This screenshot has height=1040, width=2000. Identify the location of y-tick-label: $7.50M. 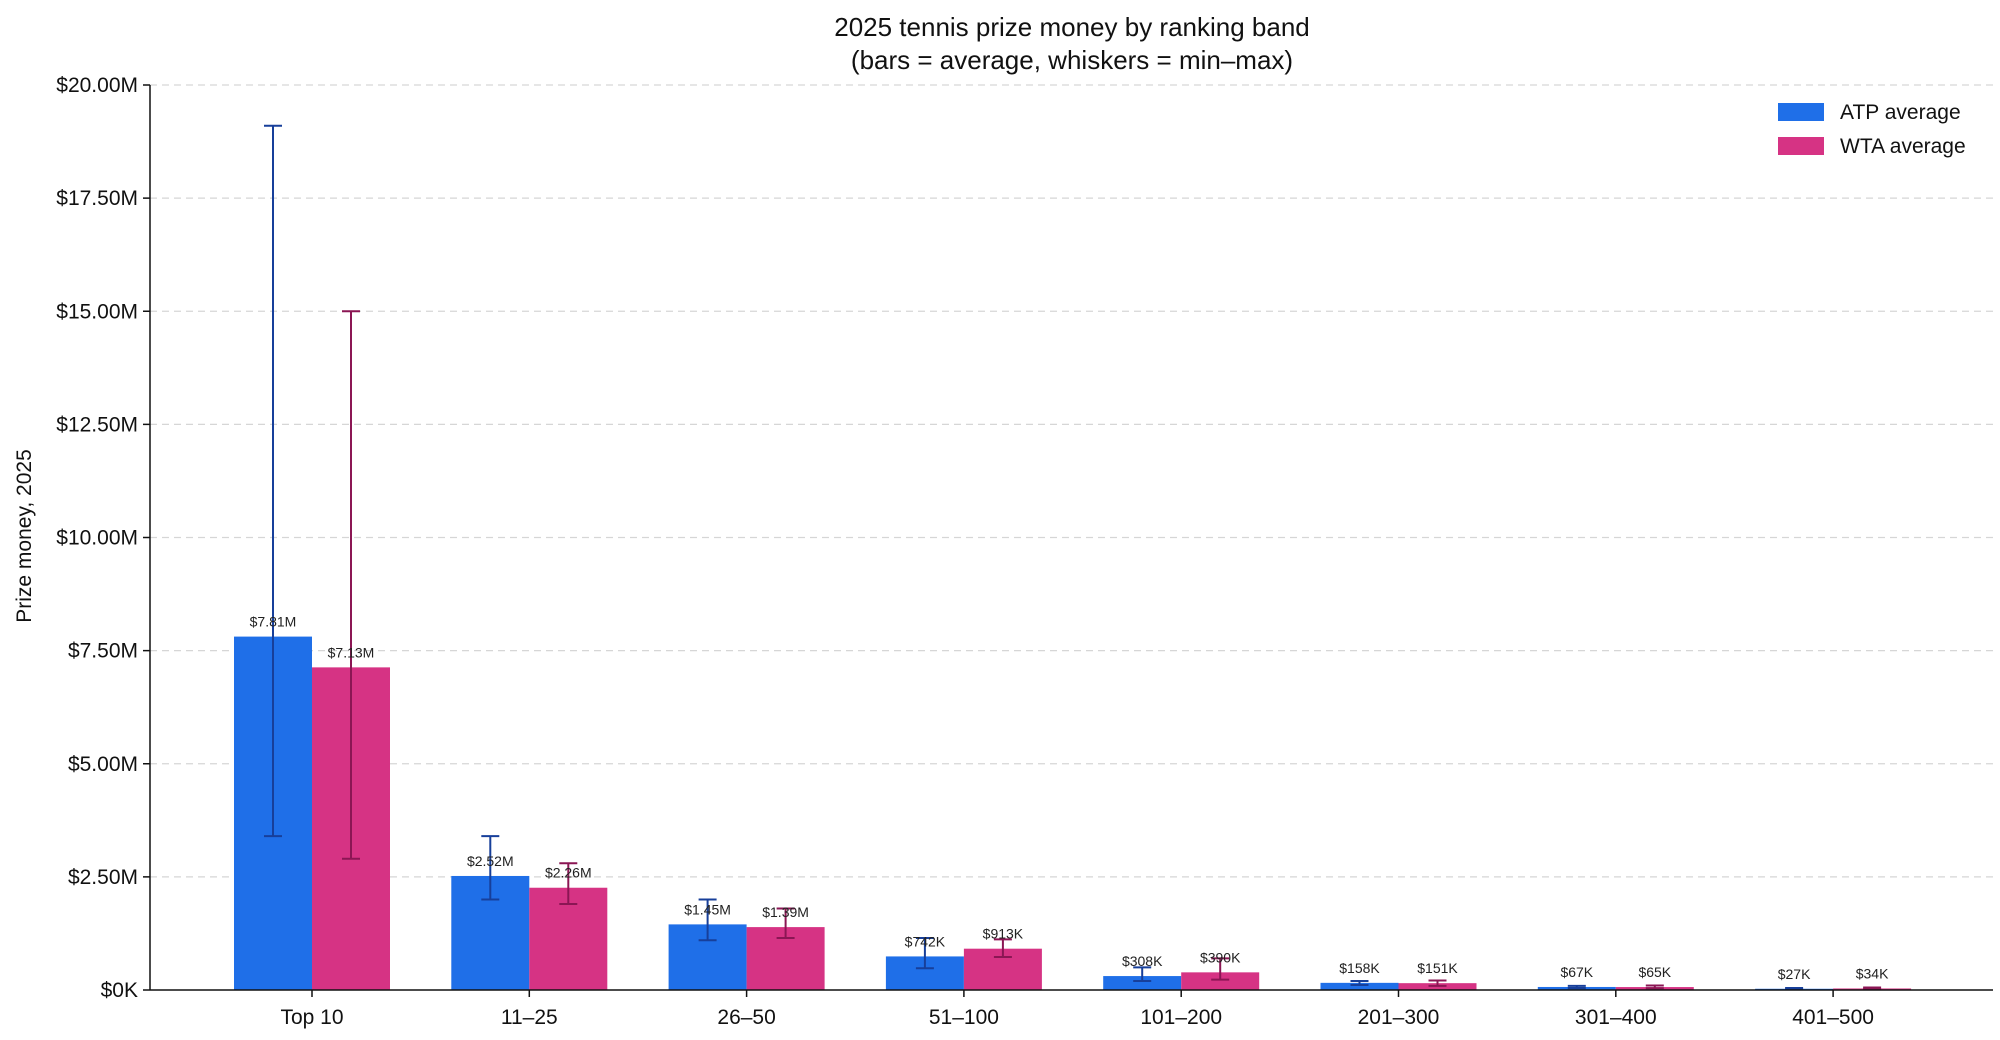
(103, 651).